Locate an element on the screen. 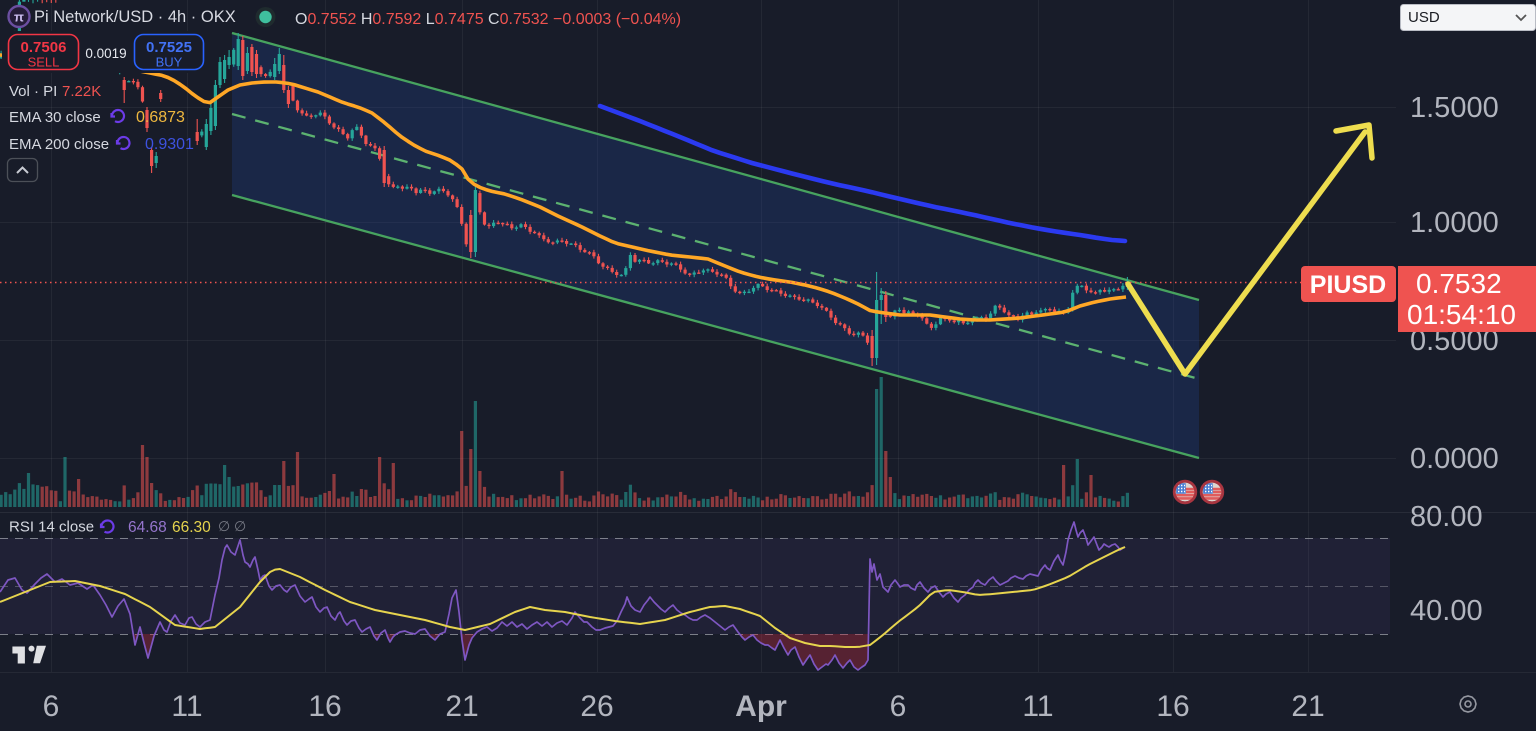 The width and height of the screenshot is (1536, 731). svg-text: Apr is located at coordinates (761, 706).